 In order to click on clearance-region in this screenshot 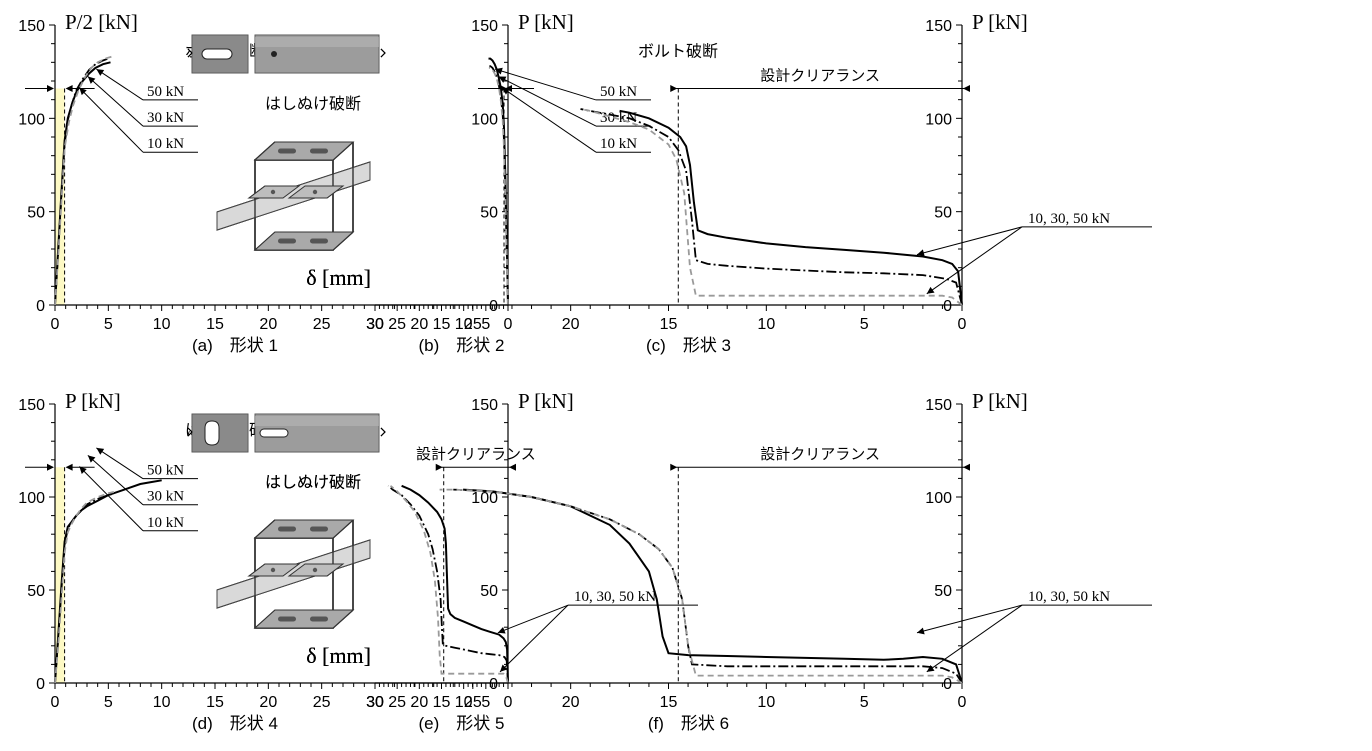, I will do `click(60, 196)`.